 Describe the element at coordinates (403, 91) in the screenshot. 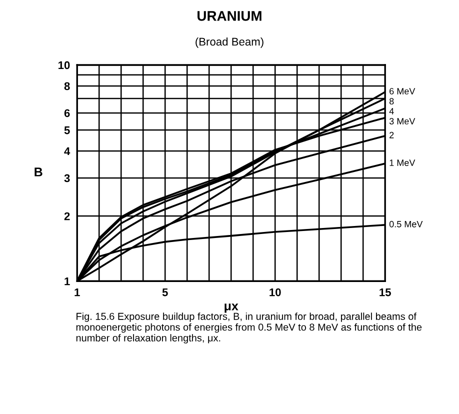

I see `series-label: 6 MeV` at that location.